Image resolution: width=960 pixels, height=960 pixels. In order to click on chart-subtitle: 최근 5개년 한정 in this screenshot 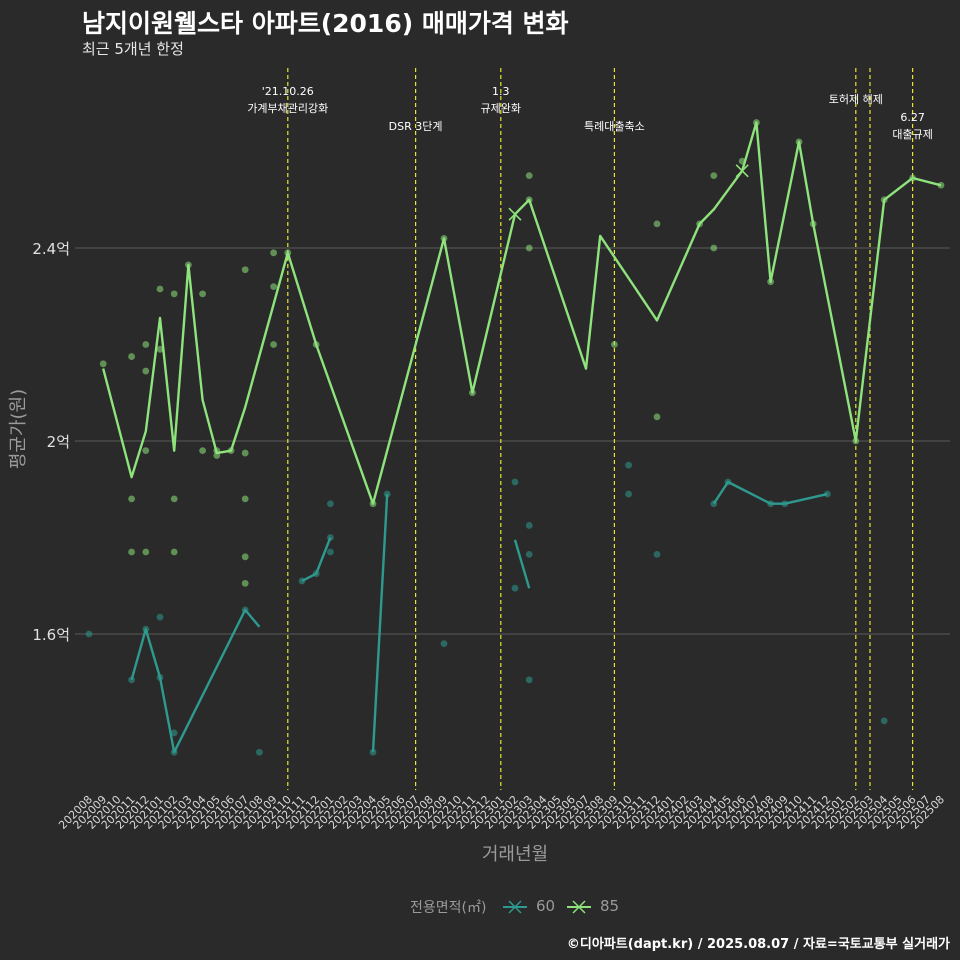, I will do `click(133, 49)`.